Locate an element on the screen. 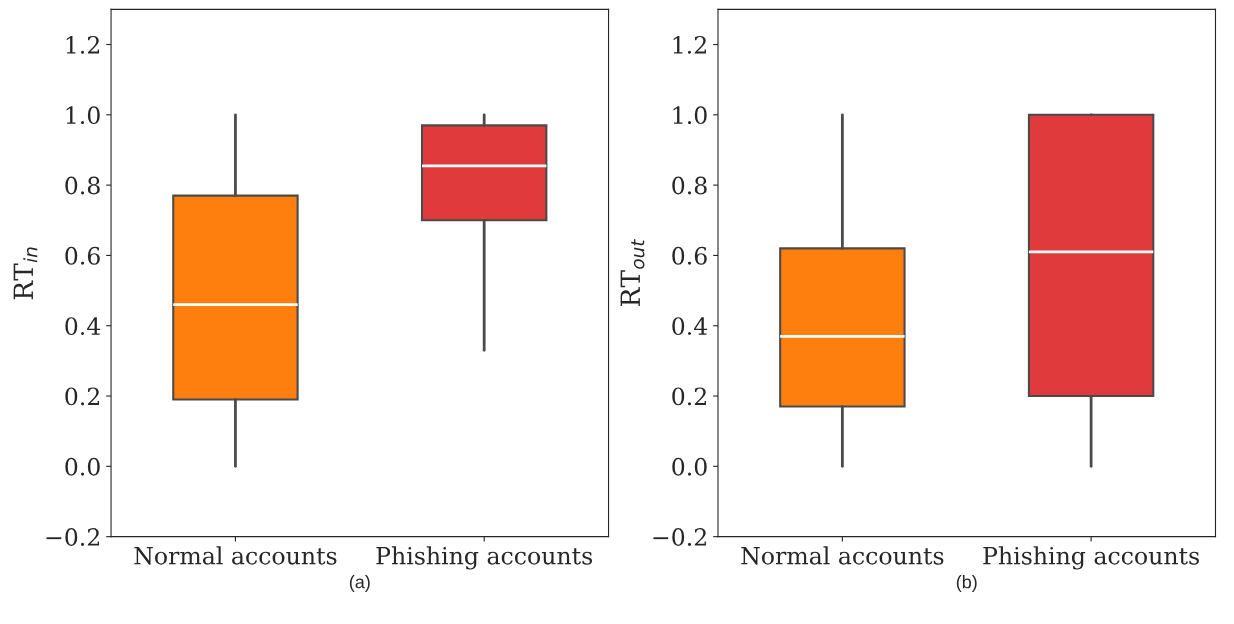 This screenshot has width=1234, height=624. y-axis-title: RT$_{out}$ is located at coordinates (632, 272).